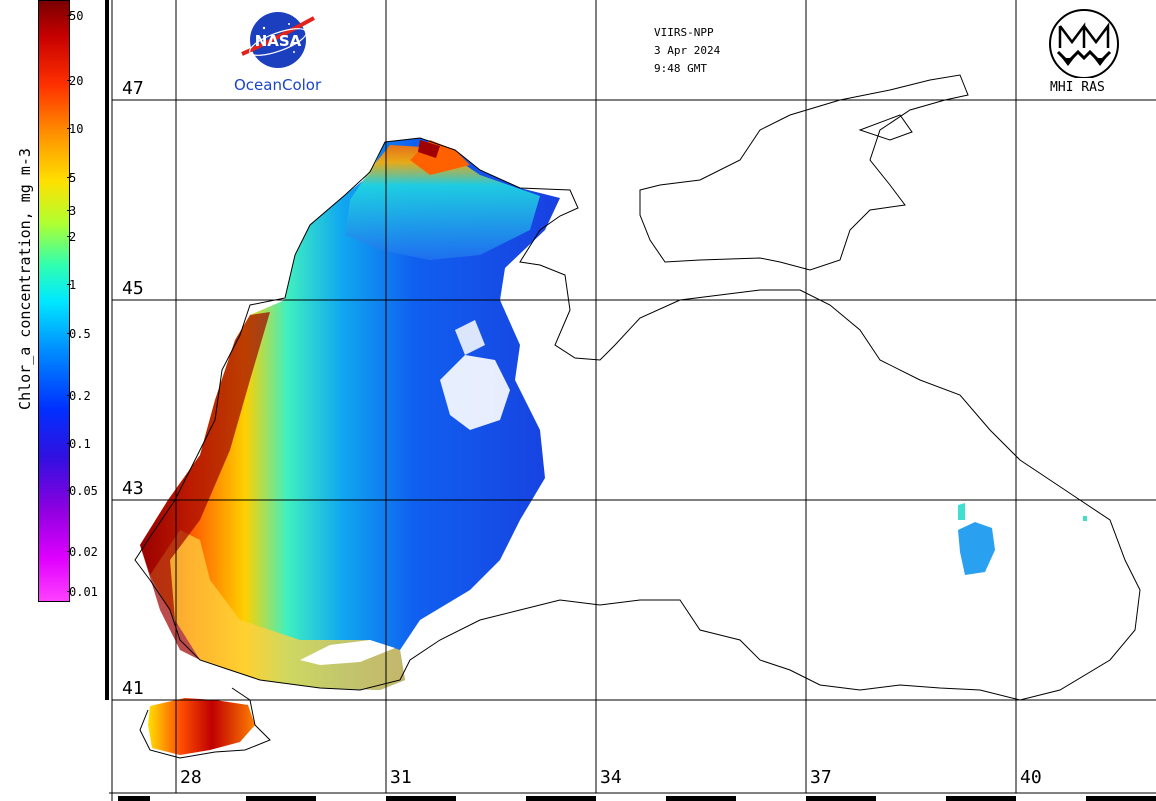 Image resolution: width=1156 pixels, height=801 pixels. Describe the element at coordinates (75, 16) in the screenshot. I see `colorbar-tick: 50` at that location.